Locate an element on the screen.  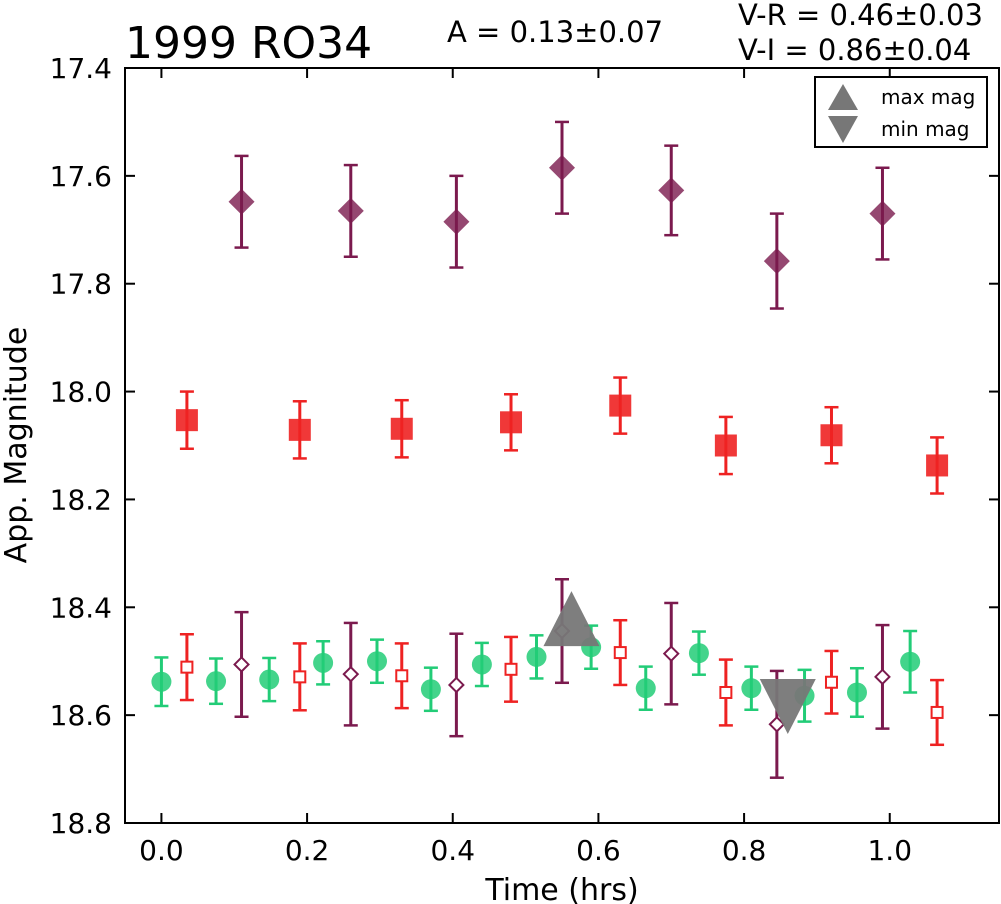
series-5-triangle-up is located at coordinates (571, 619).